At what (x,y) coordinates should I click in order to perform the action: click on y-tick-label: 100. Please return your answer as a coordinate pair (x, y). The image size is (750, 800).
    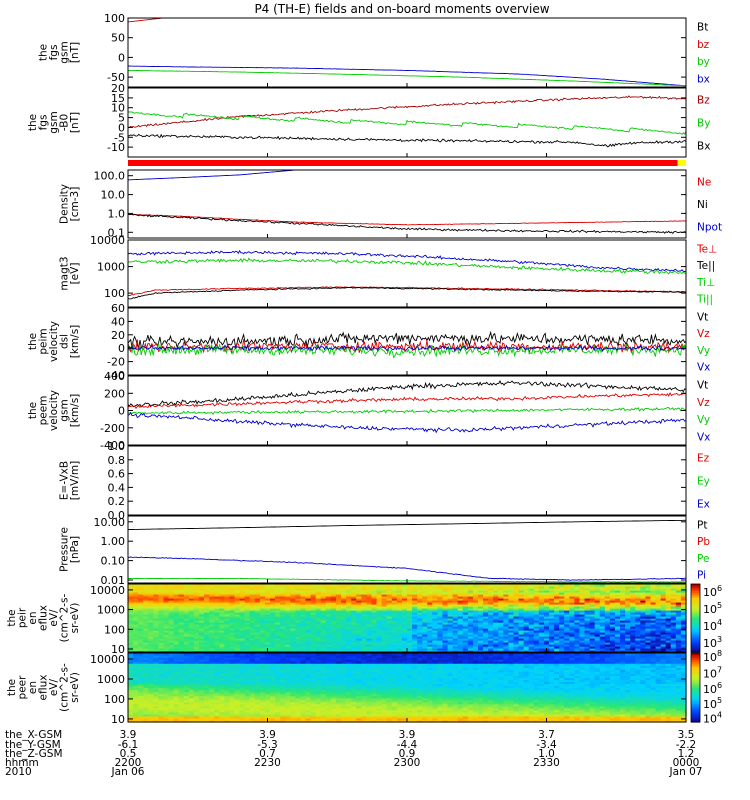
    Looking at the image, I should click on (114, 18).